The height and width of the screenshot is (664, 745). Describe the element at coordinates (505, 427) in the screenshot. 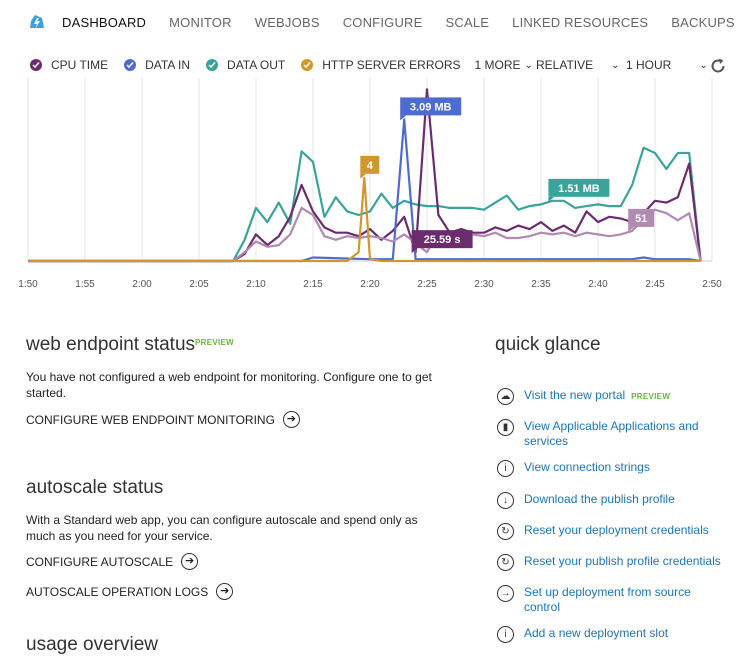

I see `bag-icon: ▮` at that location.